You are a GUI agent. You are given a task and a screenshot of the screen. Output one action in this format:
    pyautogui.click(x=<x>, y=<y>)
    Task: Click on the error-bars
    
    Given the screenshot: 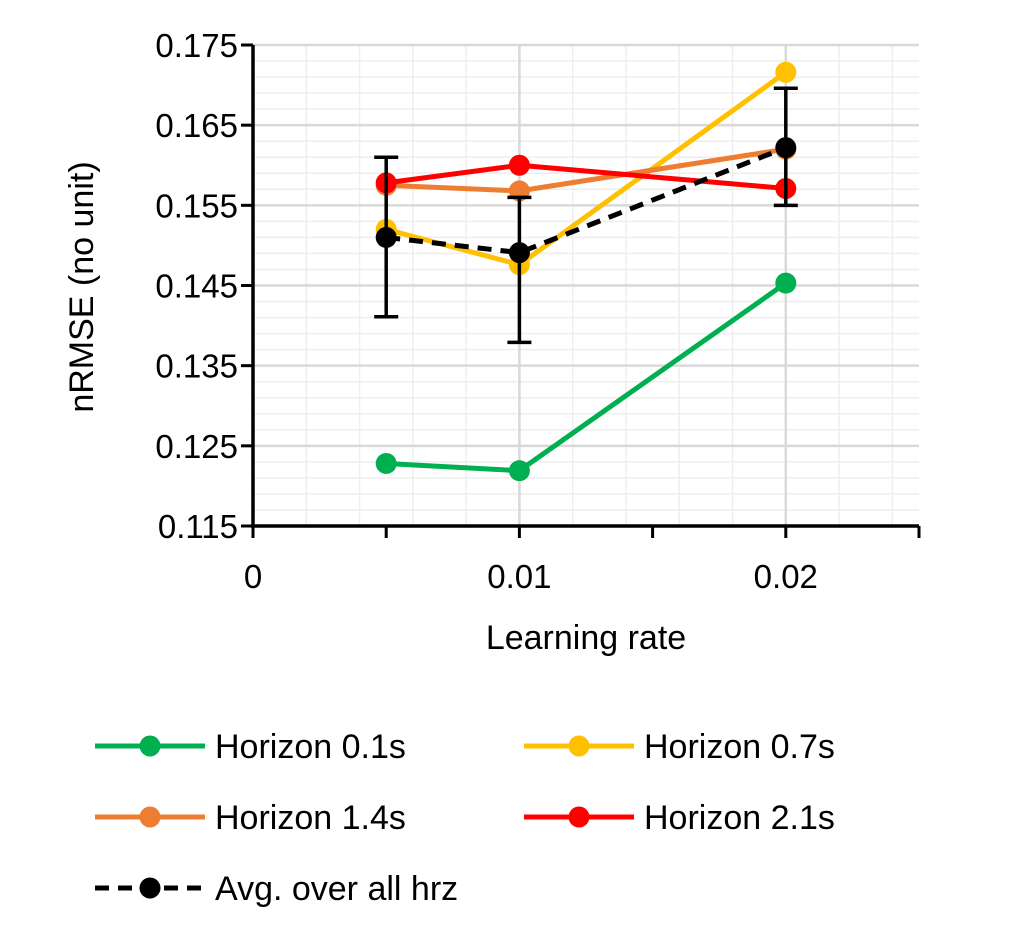 What is the action you would take?
    pyautogui.click(x=586, y=215)
    